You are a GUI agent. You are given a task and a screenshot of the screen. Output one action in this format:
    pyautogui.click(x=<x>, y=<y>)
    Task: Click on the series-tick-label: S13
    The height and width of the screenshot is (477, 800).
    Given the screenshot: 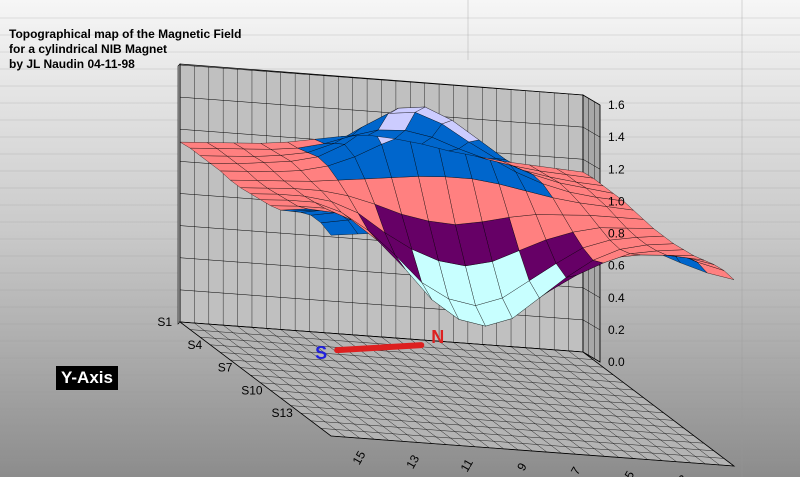 What is the action you would take?
    pyautogui.click(x=282, y=413)
    